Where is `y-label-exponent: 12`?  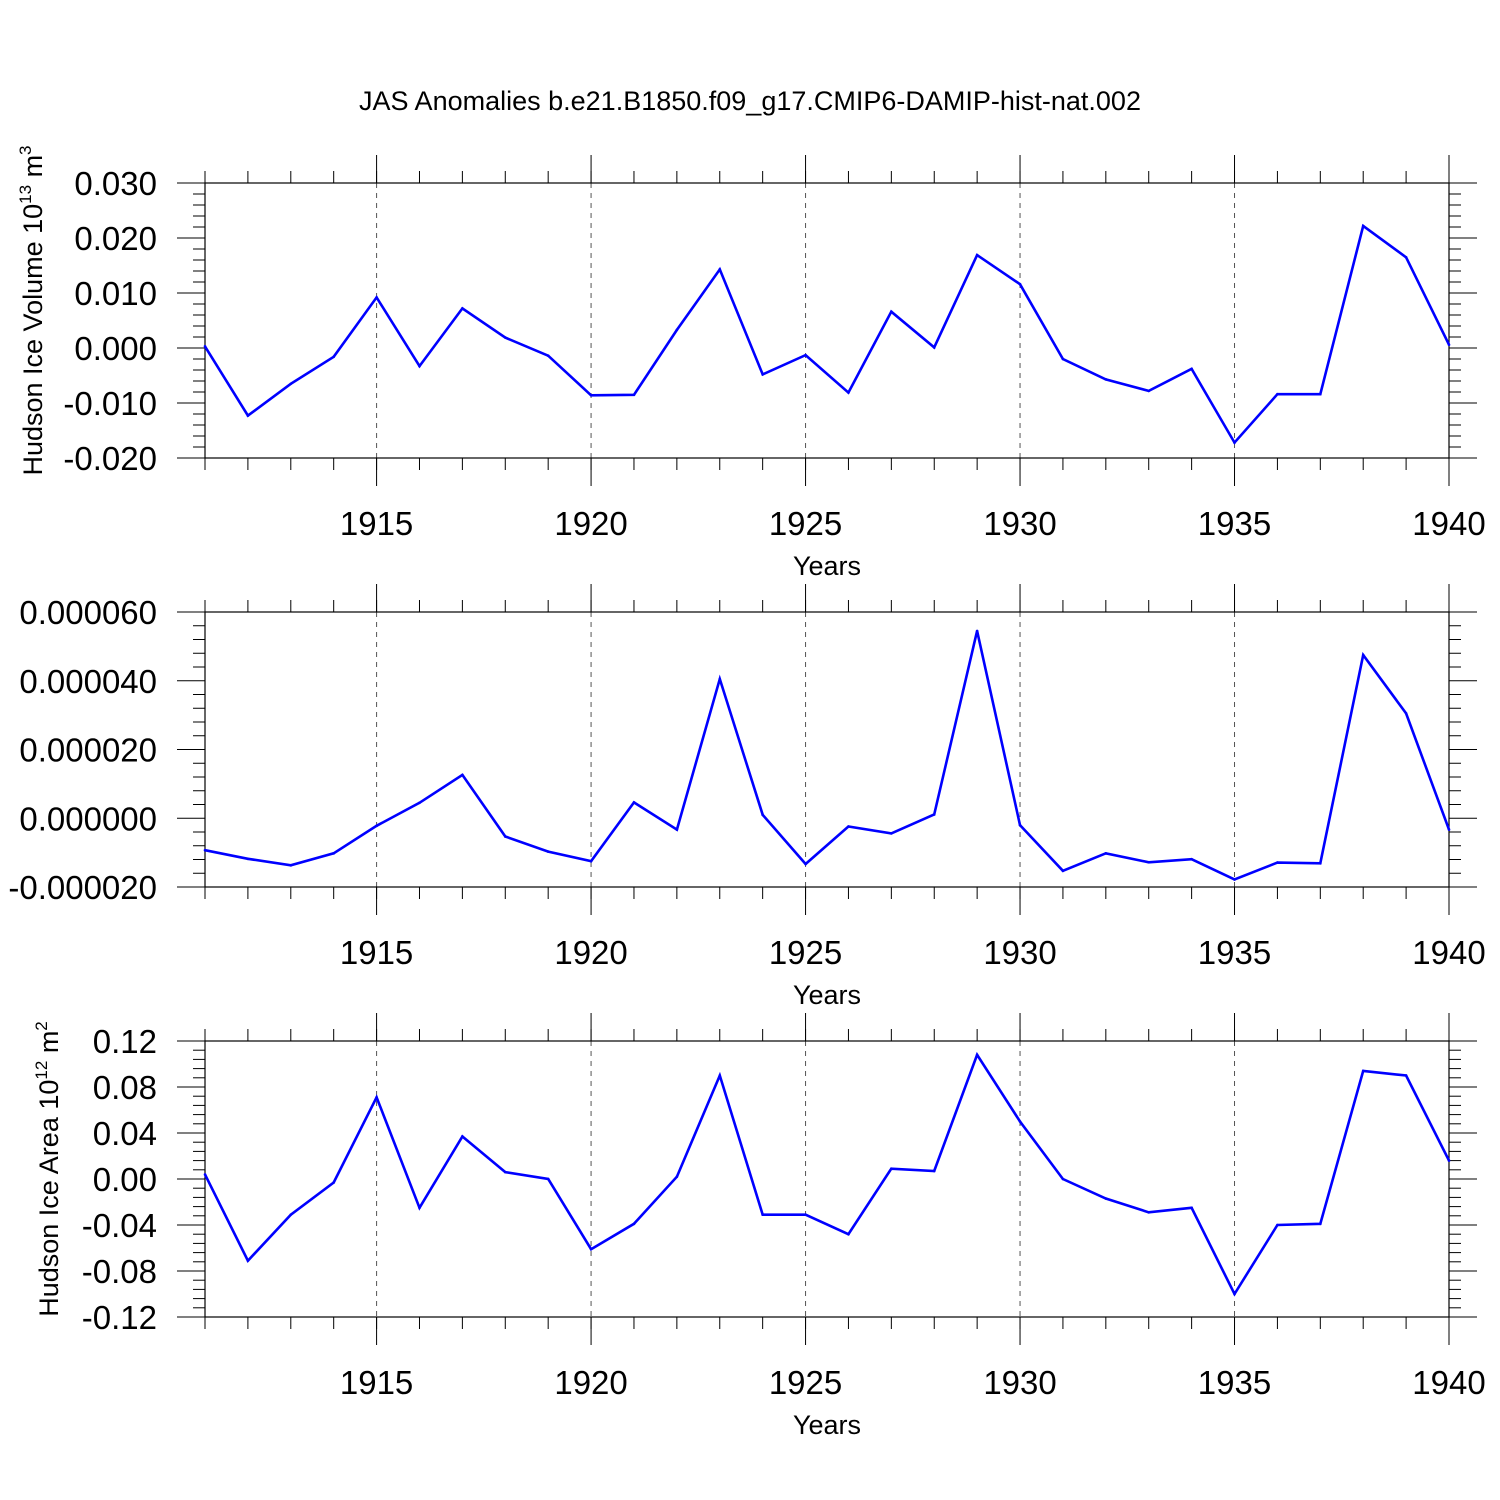
y-label-exponent: 12 is located at coordinates (41, 1070).